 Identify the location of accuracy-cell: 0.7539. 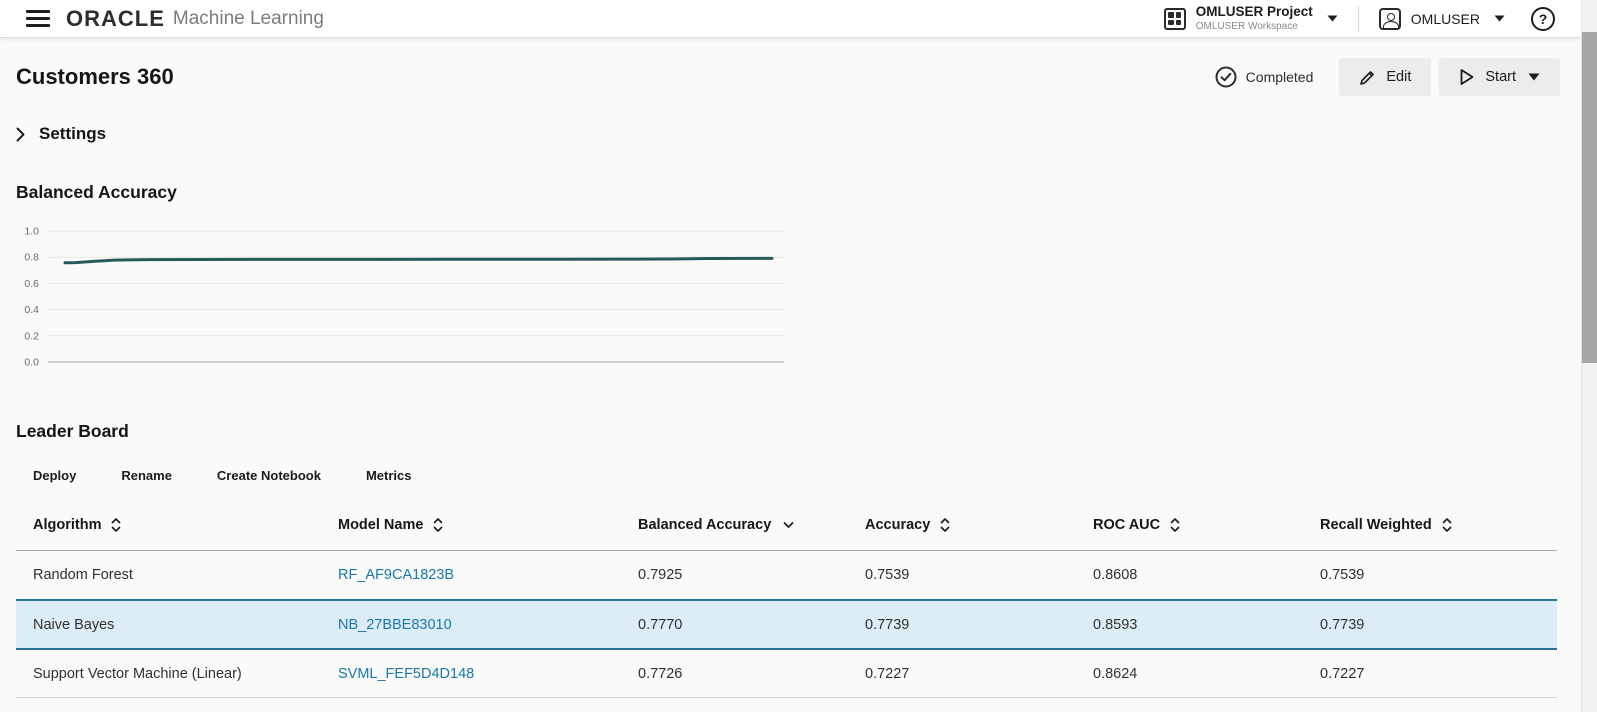
(887, 575).